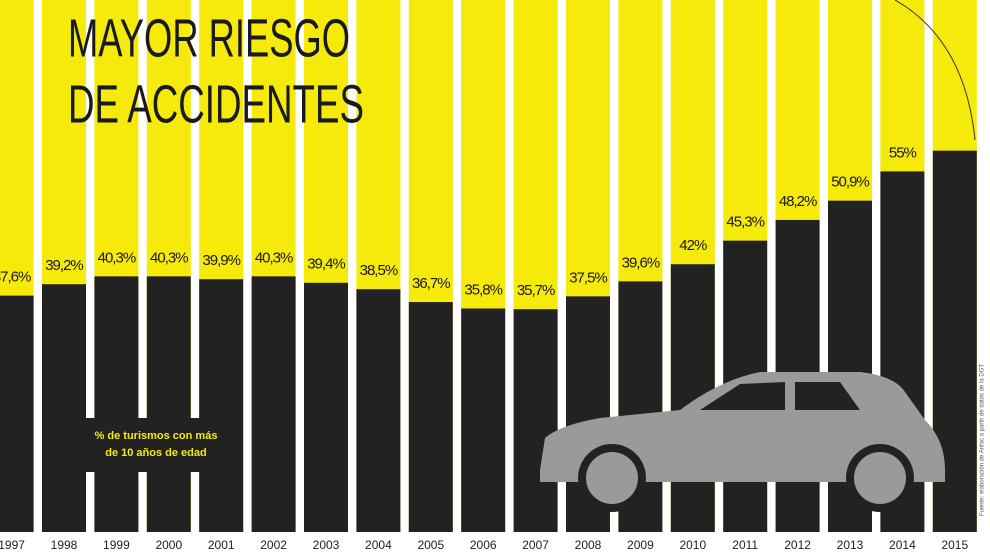 This screenshot has height=556, width=990. I want to click on value-label: 37,6%, so click(15, 277).